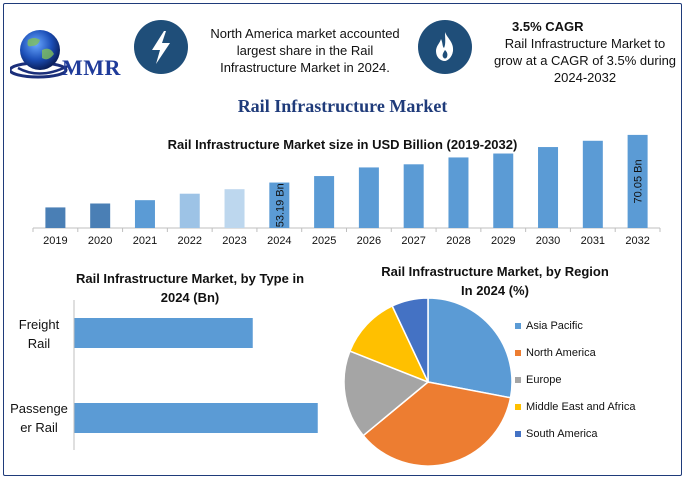 Image resolution: width=685 pixels, height=479 pixels. I want to click on mmr-logo, so click(66, 58).